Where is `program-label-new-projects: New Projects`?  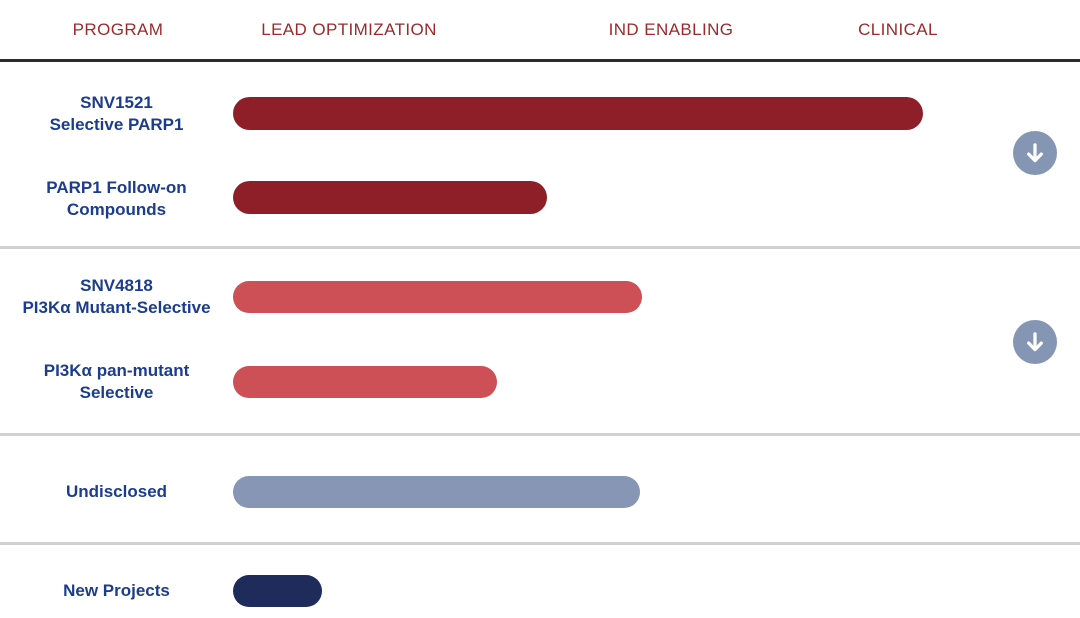
program-label-new-projects: New Projects is located at coordinates (116, 590).